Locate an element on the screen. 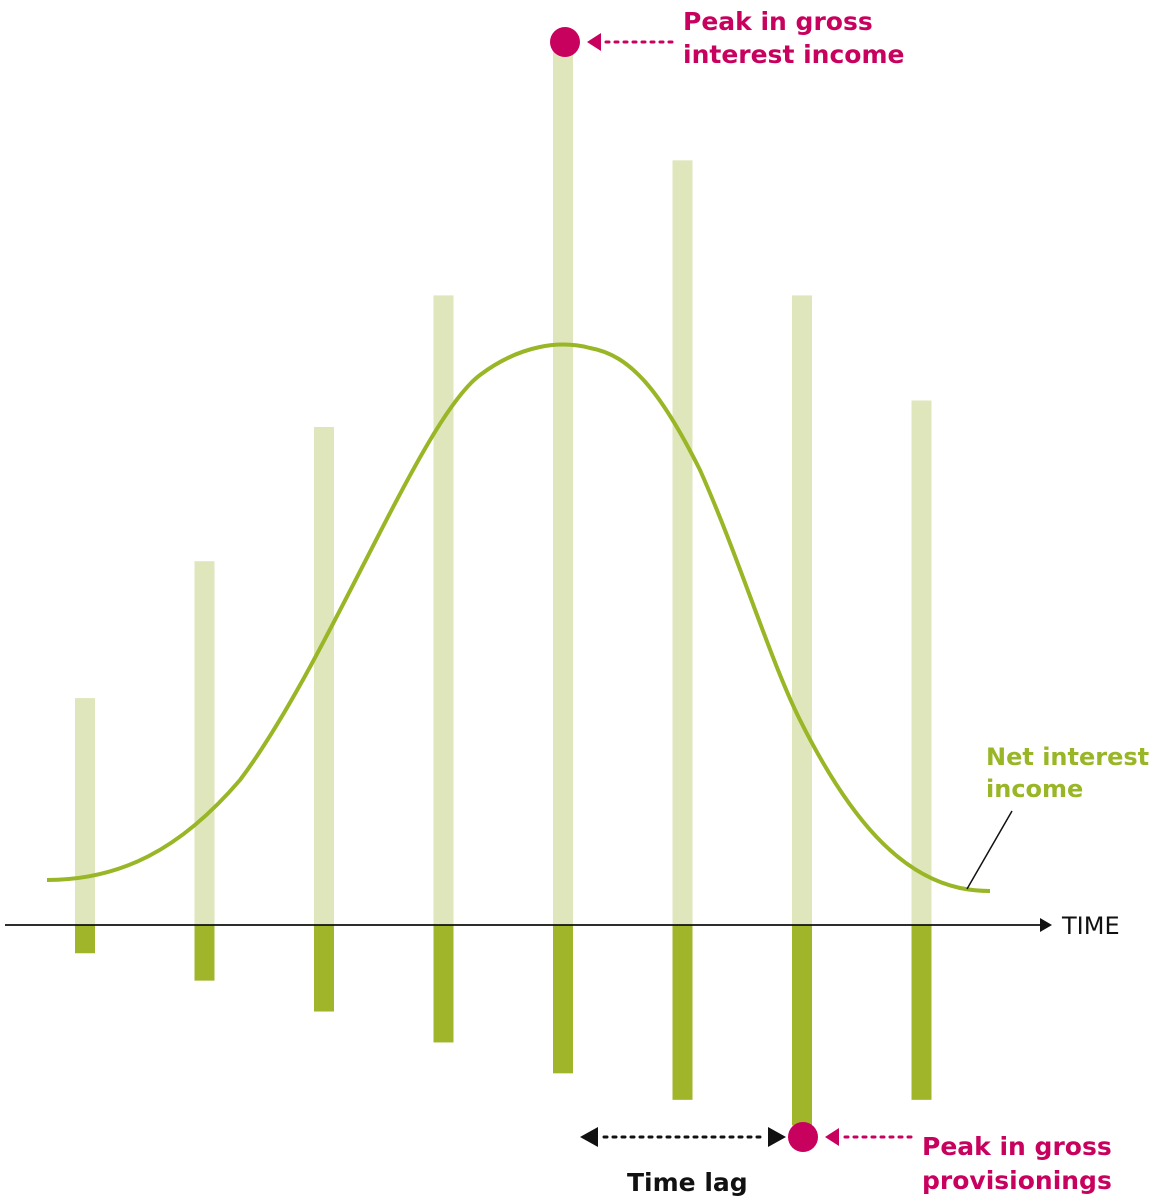 This screenshot has width=1154, height=1201. net-interest-income-leader is located at coordinates (989, 850).